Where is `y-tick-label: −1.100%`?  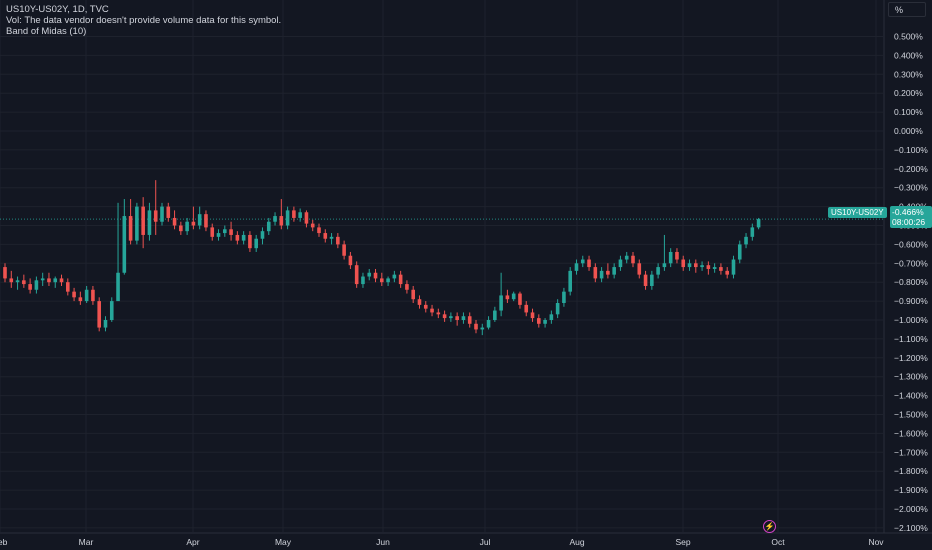
y-tick-label: −1.100% is located at coordinates (911, 339).